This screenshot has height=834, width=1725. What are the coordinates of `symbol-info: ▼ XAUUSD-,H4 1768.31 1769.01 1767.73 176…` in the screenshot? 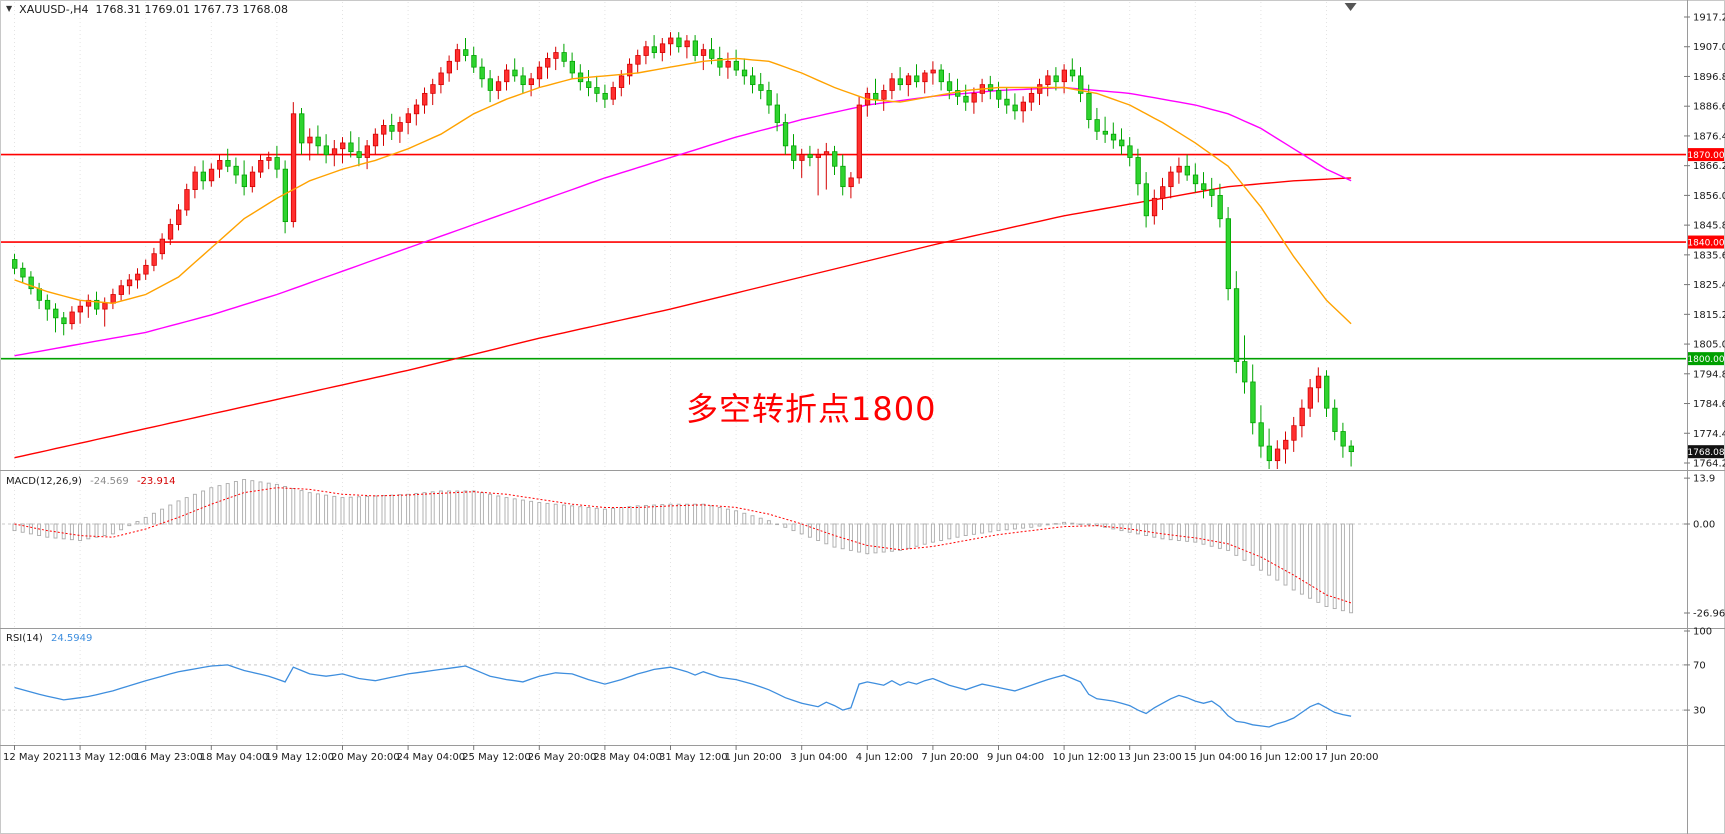 It's located at (147, 9).